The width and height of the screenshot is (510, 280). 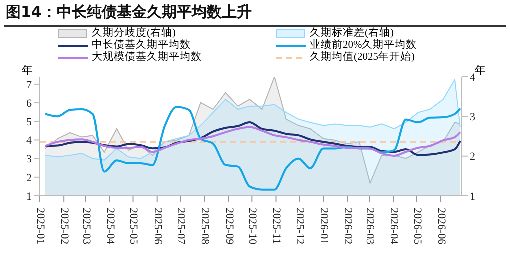 What do you see at coordinates (229, 227) in the screenshot?
I see `x-tick-label: 2025-09` at bounding box center [229, 227].